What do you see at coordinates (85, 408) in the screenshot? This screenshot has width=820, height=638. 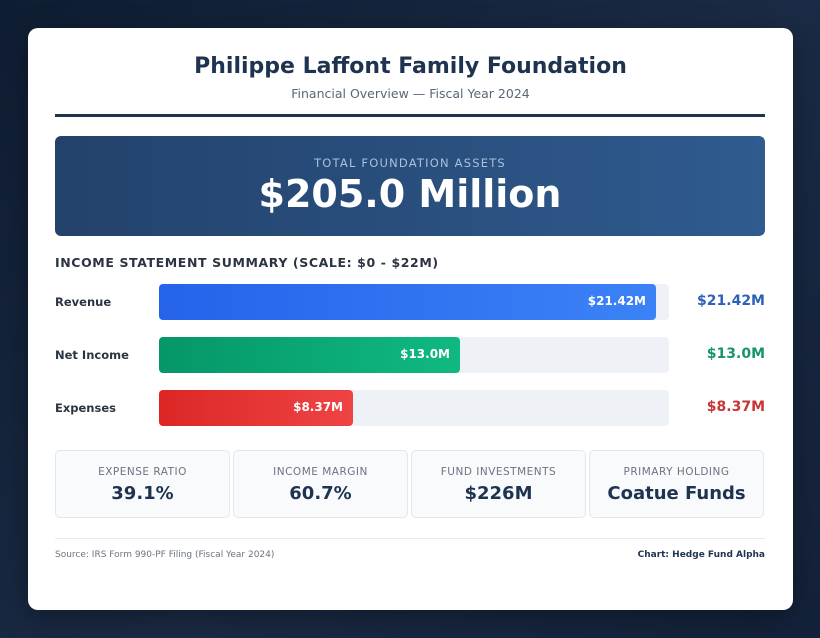 I see `bar-category-label: Expenses` at bounding box center [85, 408].